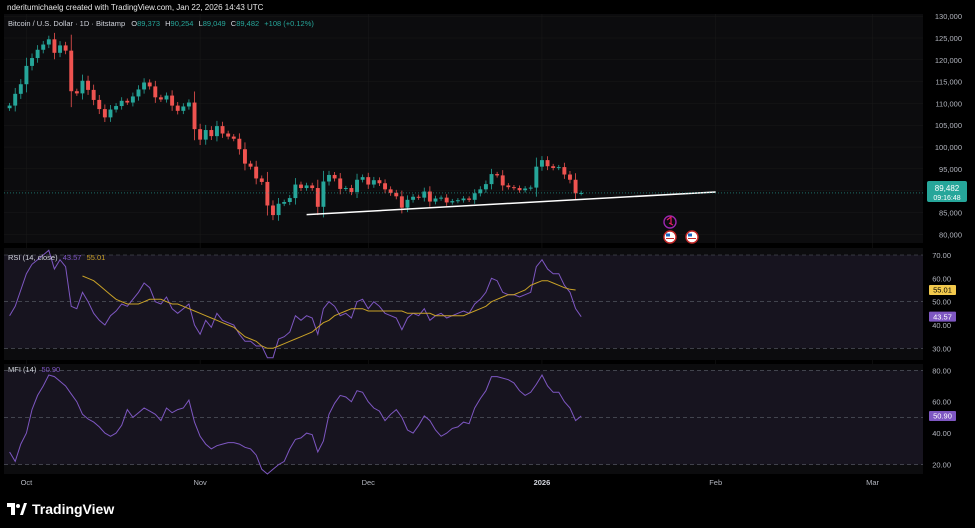  What do you see at coordinates (942, 316) in the screenshot?
I see `rsi-value-tag: 43.57` at bounding box center [942, 316].